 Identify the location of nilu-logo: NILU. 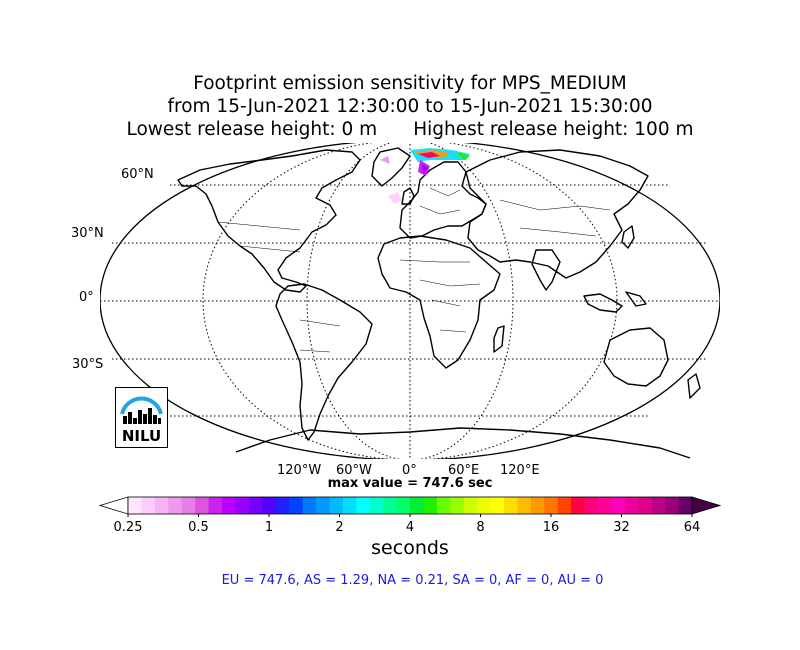
(141, 417).